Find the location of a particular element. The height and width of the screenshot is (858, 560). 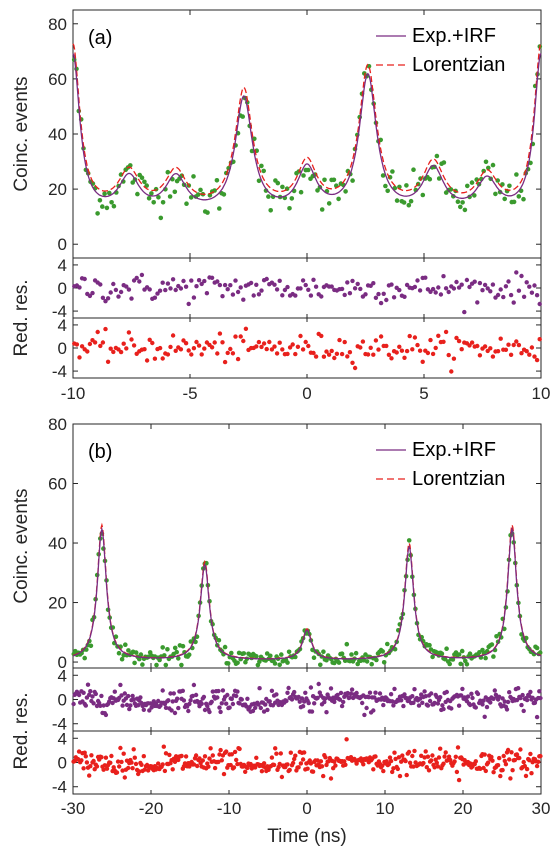

residual-axis-label: Red. res. is located at coordinates (21, 730).